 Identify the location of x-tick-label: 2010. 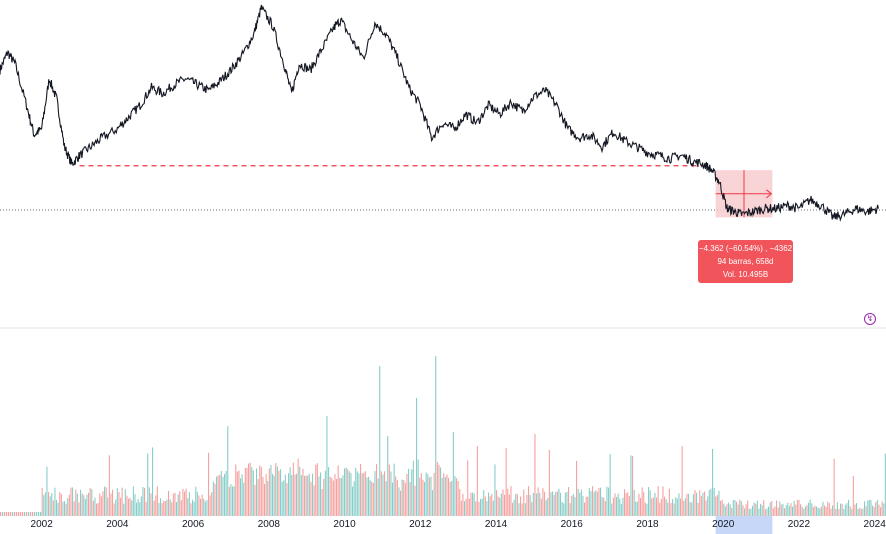
(344, 524).